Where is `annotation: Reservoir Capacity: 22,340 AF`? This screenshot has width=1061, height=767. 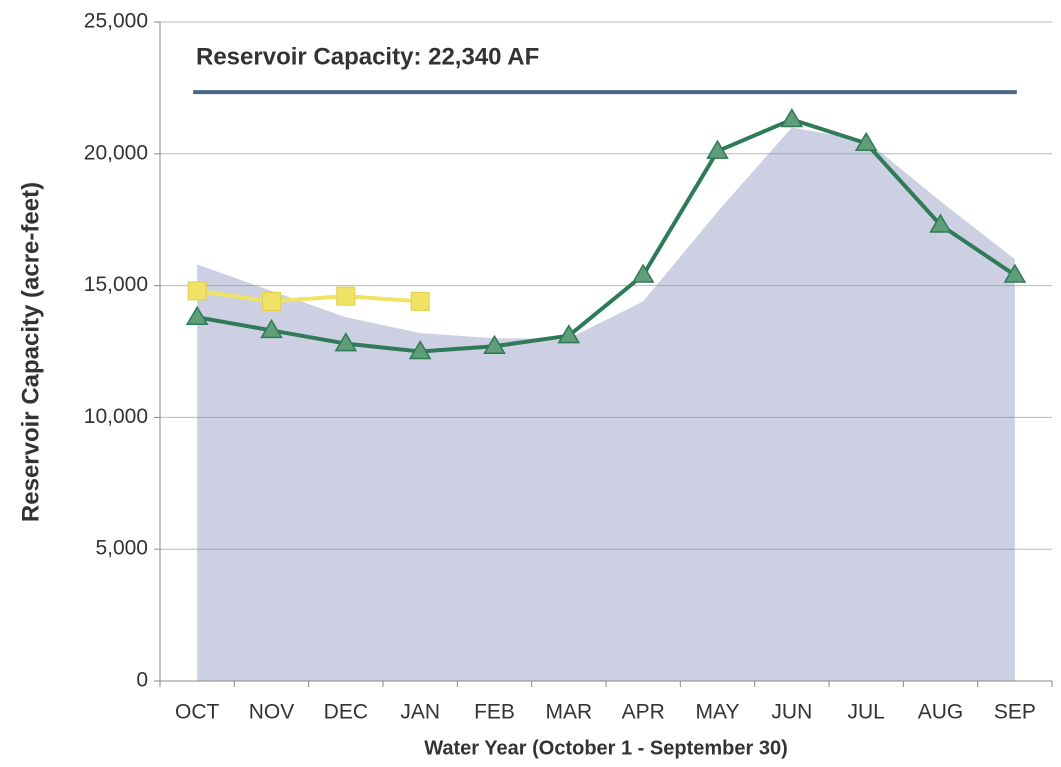
annotation: Reservoir Capacity: 22,340 AF is located at coordinates (367, 56).